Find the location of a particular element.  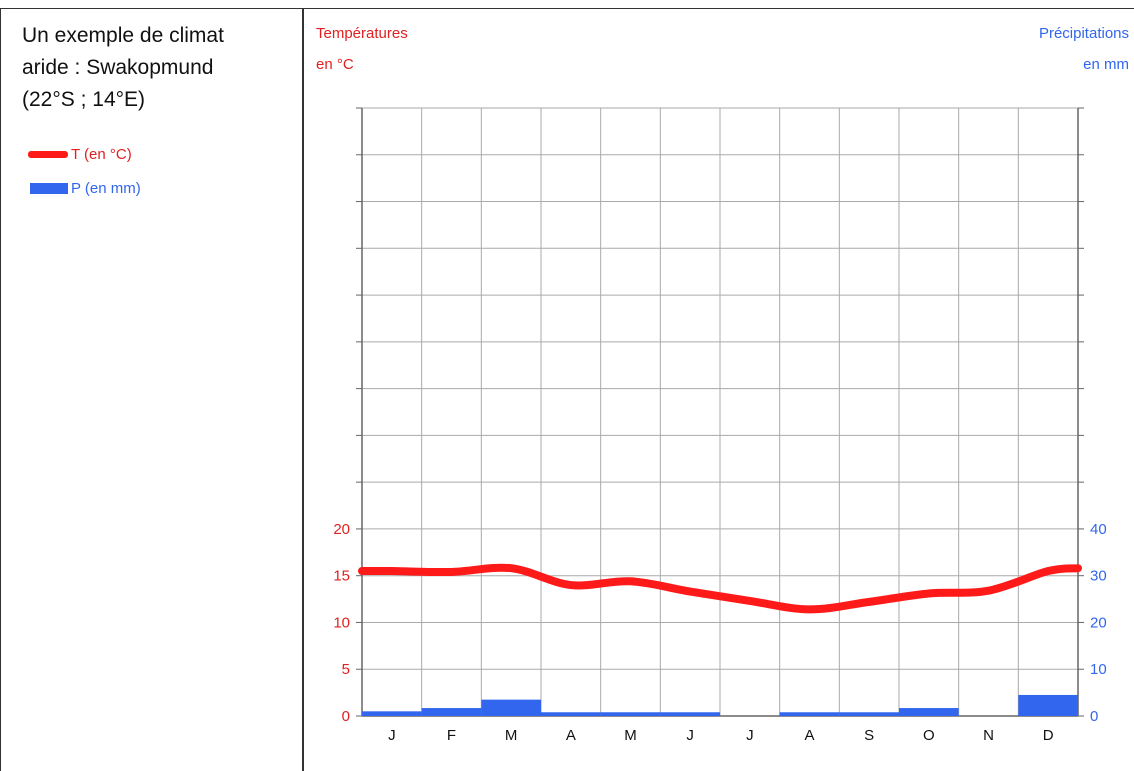

y-right-tick-label: 20 is located at coordinates (1098, 622).